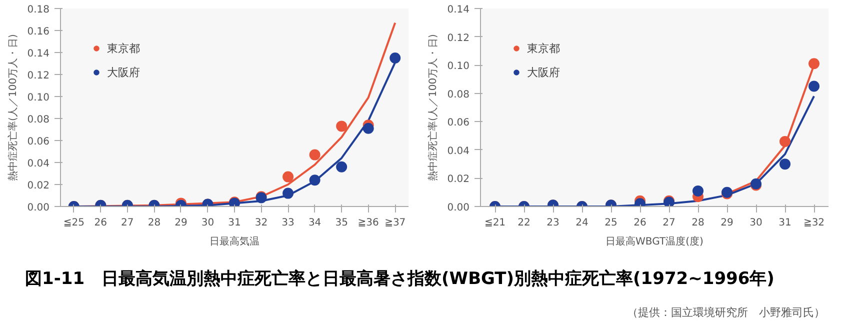  I want to click on x-tick-label: ≧32, so click(814, 223).